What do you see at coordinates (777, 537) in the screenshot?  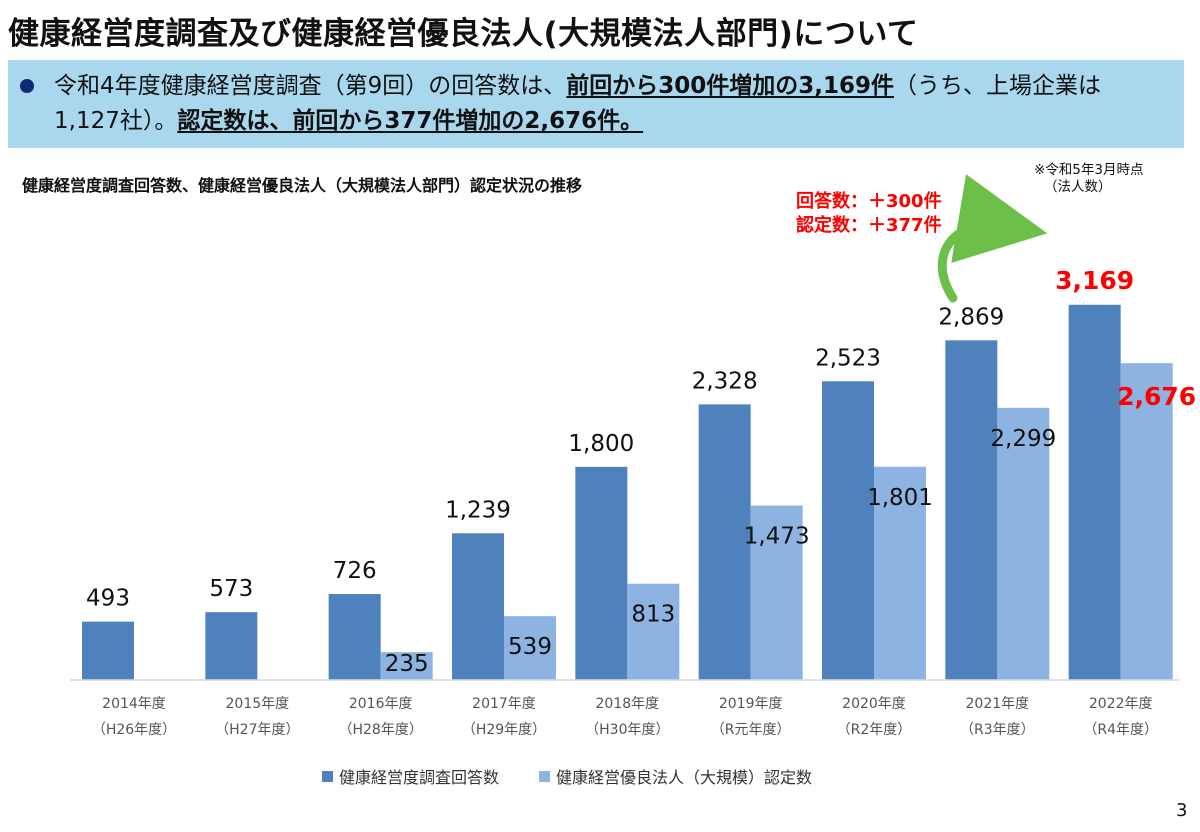 I see `label-certified-2019年度: 1,473` at bounding box center [777, 537].